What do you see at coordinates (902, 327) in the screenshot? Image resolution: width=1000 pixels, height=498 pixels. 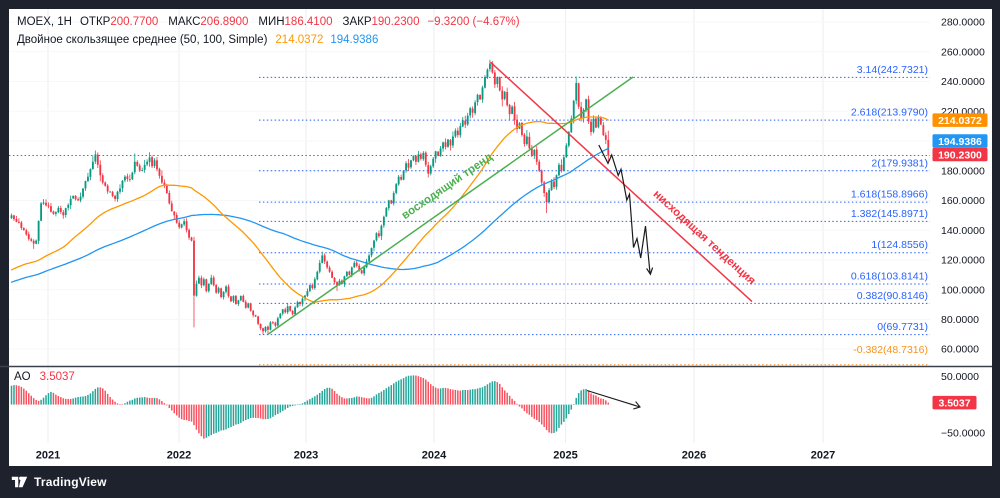 I see `fib-level-label: 0(69.7731)` at bounding box center [902, 327].